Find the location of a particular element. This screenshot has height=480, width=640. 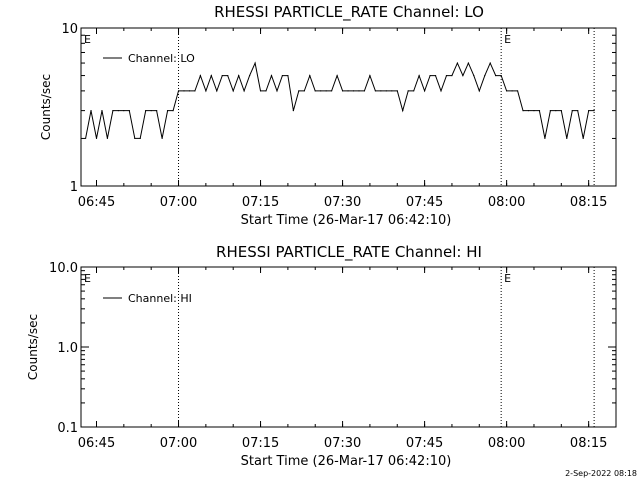

lo-series-line is located at coordinates (340, 100).